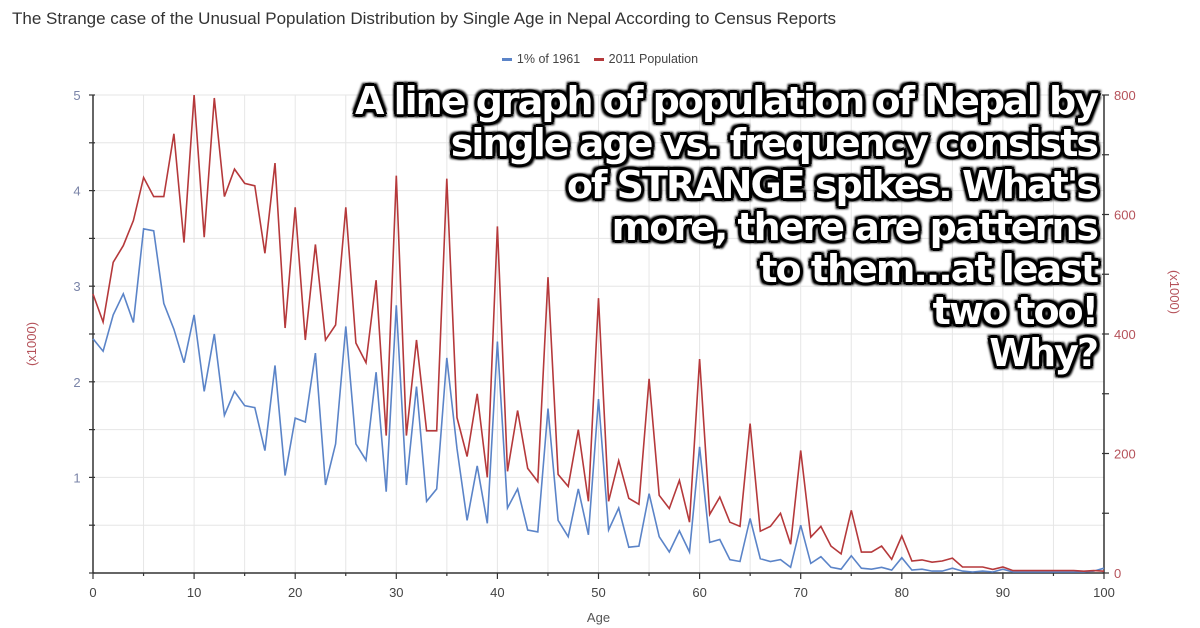  What do you see at coordinates (506, 60) in the screenshot?
I see `legend-swatch-1961-icon` at bounding box center [506, 60].